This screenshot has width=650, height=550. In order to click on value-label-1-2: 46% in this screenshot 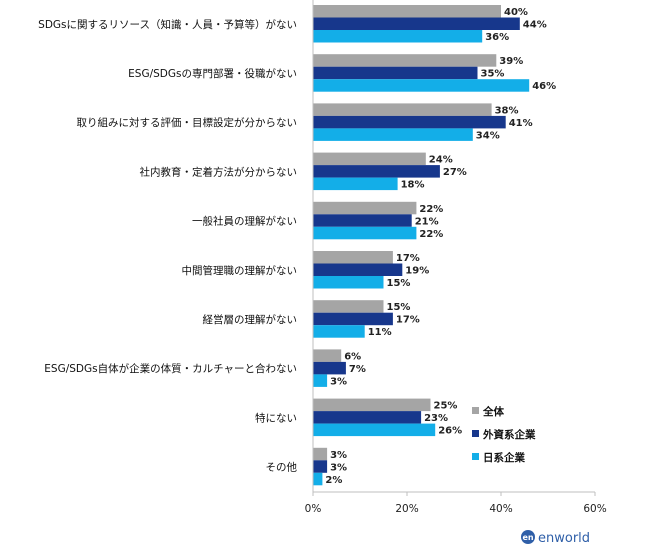, I will do `click(544, 86)`.